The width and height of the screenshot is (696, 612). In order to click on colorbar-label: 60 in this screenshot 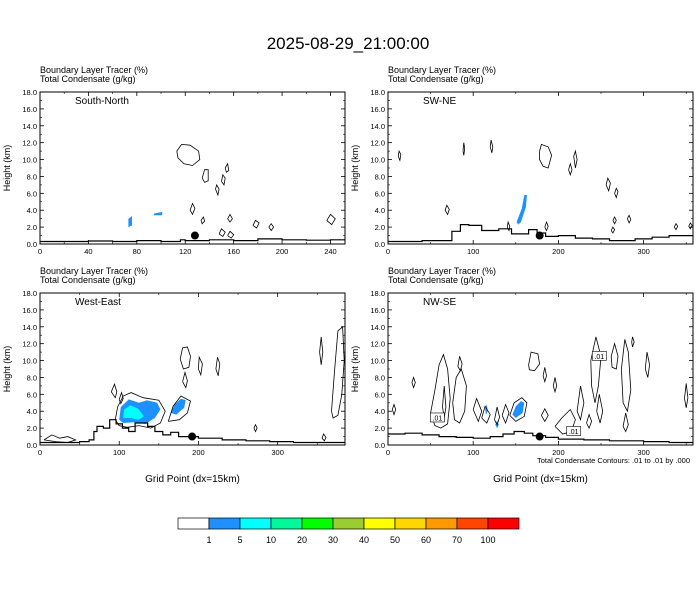, I will do `click(426, 540)`.